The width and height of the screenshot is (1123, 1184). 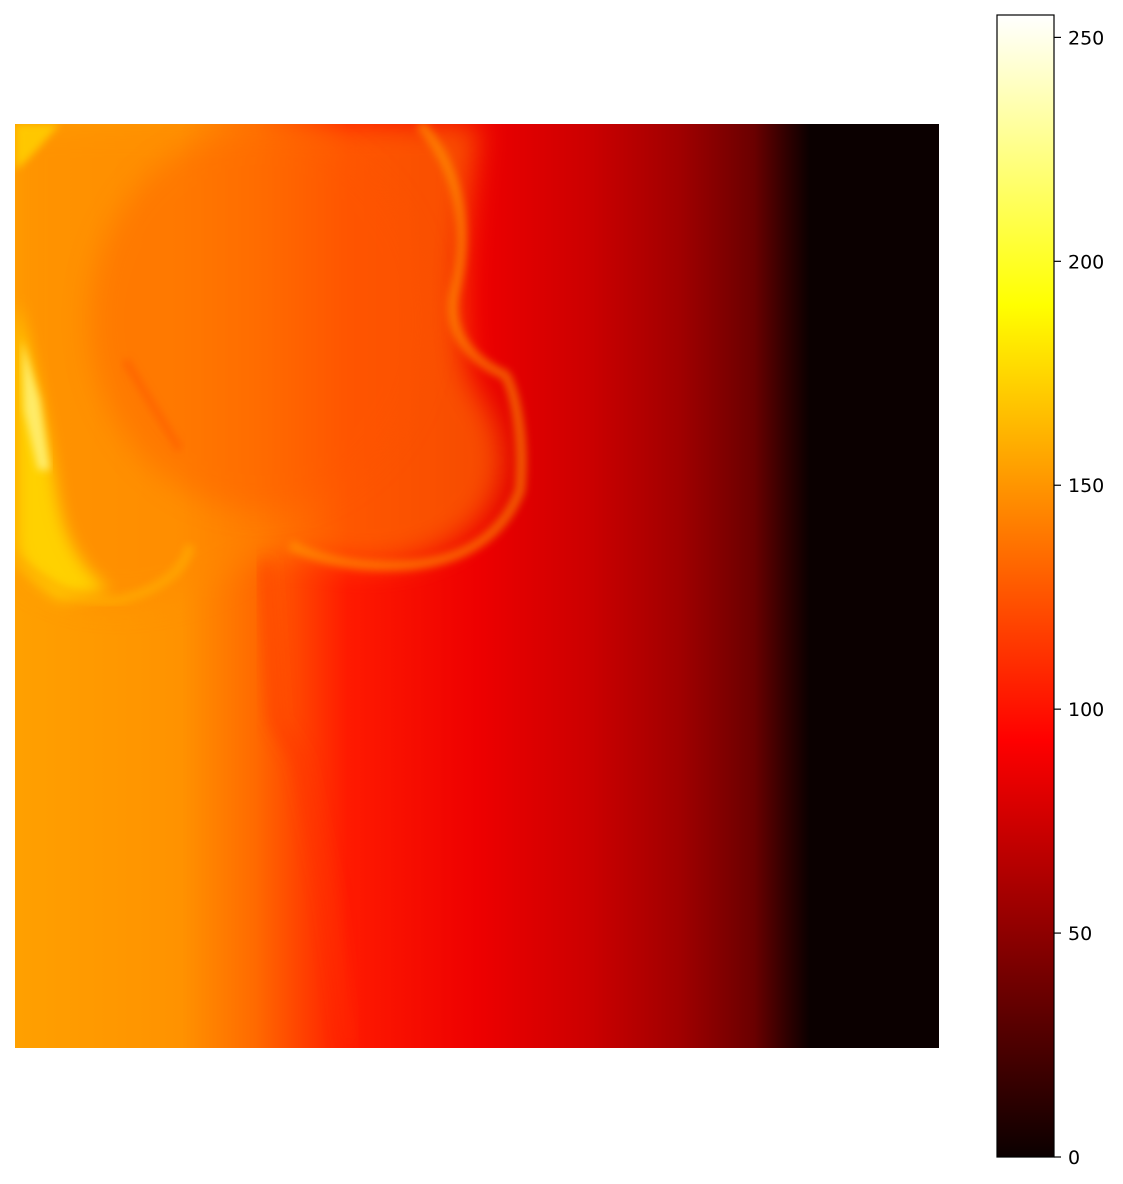 What do you see at coordinates (1086, 486) in the screenshot?
I see `colorbar-tick-label-150: 150` at bounding box center [1086, 486].